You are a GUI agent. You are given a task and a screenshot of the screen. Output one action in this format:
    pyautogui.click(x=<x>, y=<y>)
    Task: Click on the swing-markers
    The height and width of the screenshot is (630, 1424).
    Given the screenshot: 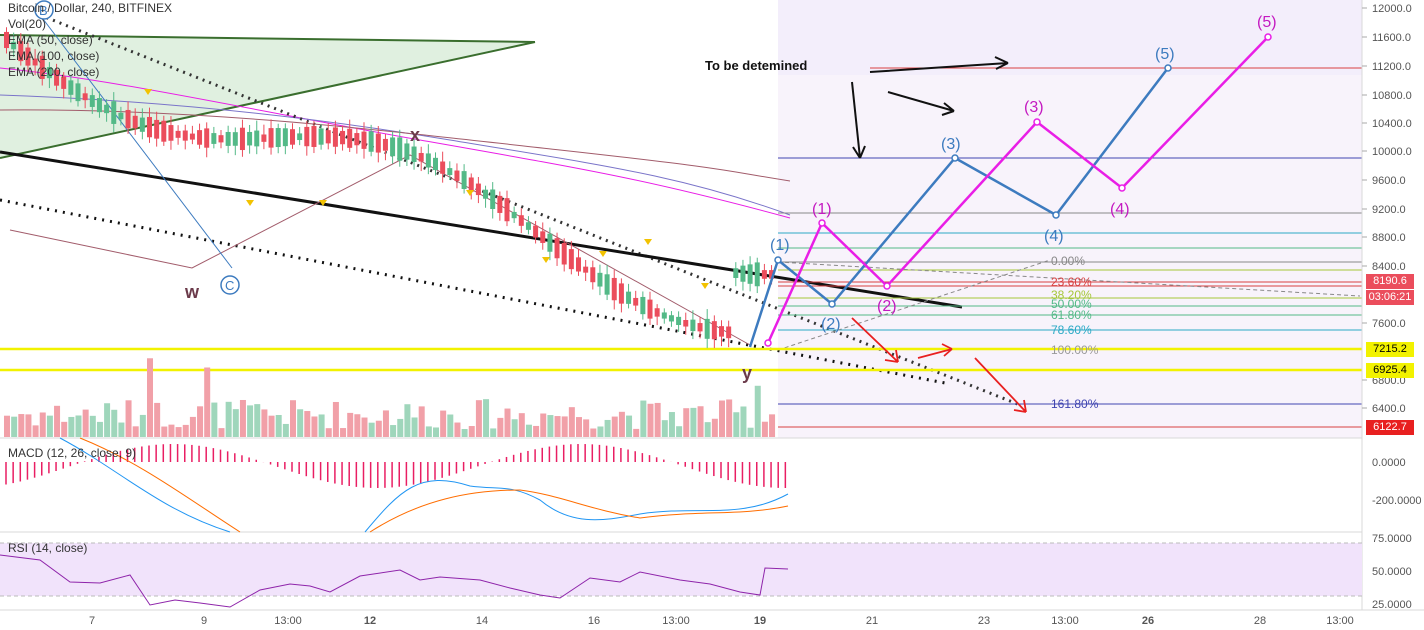 What is the action you would take?
    pyautogui.click(x=426, y=189)
    